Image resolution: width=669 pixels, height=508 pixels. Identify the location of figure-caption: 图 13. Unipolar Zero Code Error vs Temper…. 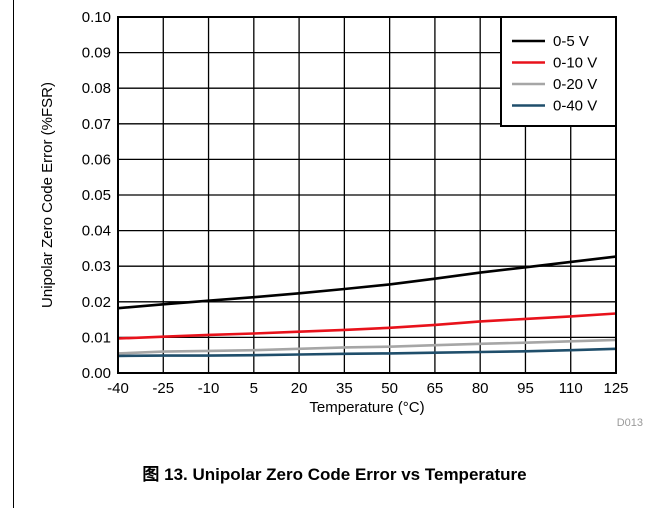
(334, 474).